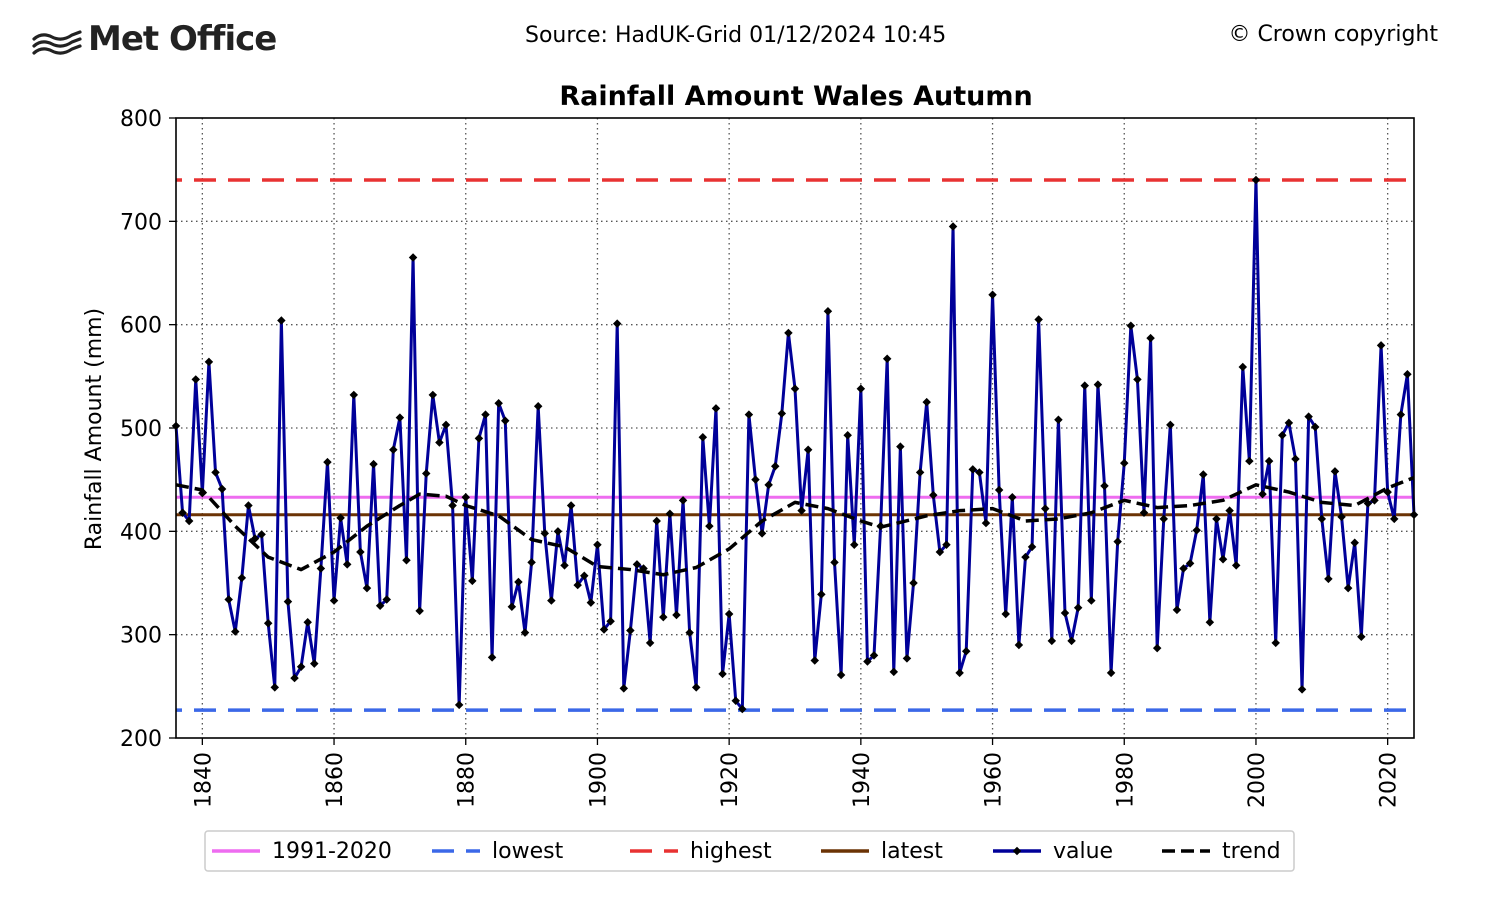 This screenshot has width=1500, height=900. I want to click on legend: 1991-2020 lowest highest latest value trend, so click(749, 851).